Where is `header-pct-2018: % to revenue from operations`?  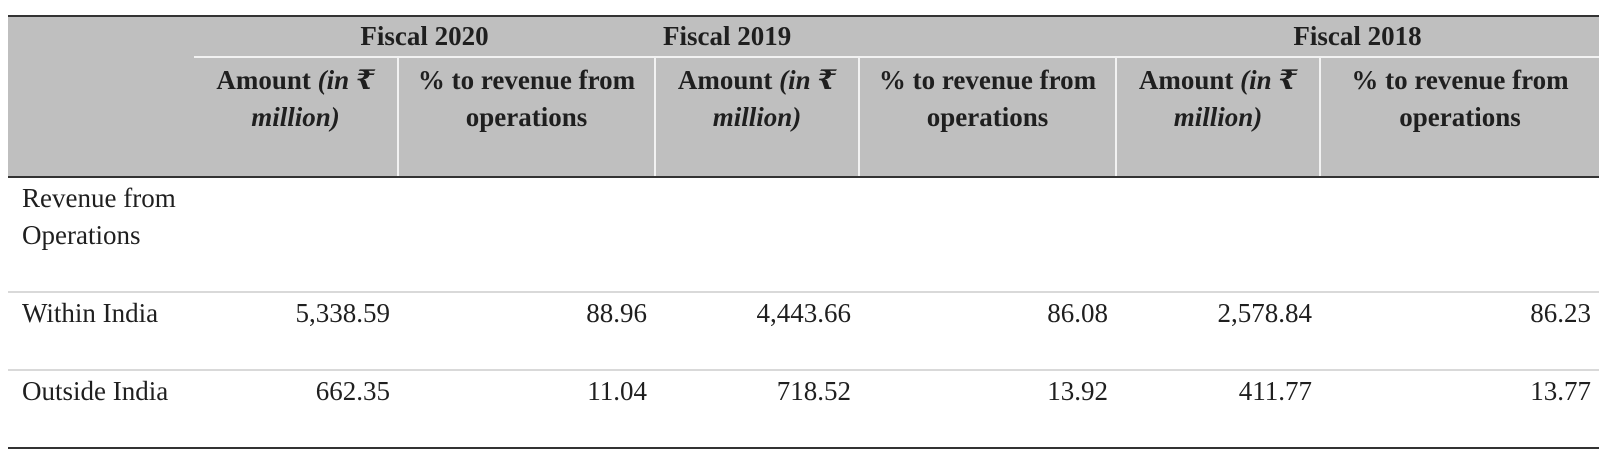
header-pct-2018: % to revenue from operations is located at coordinates (1459, 117).